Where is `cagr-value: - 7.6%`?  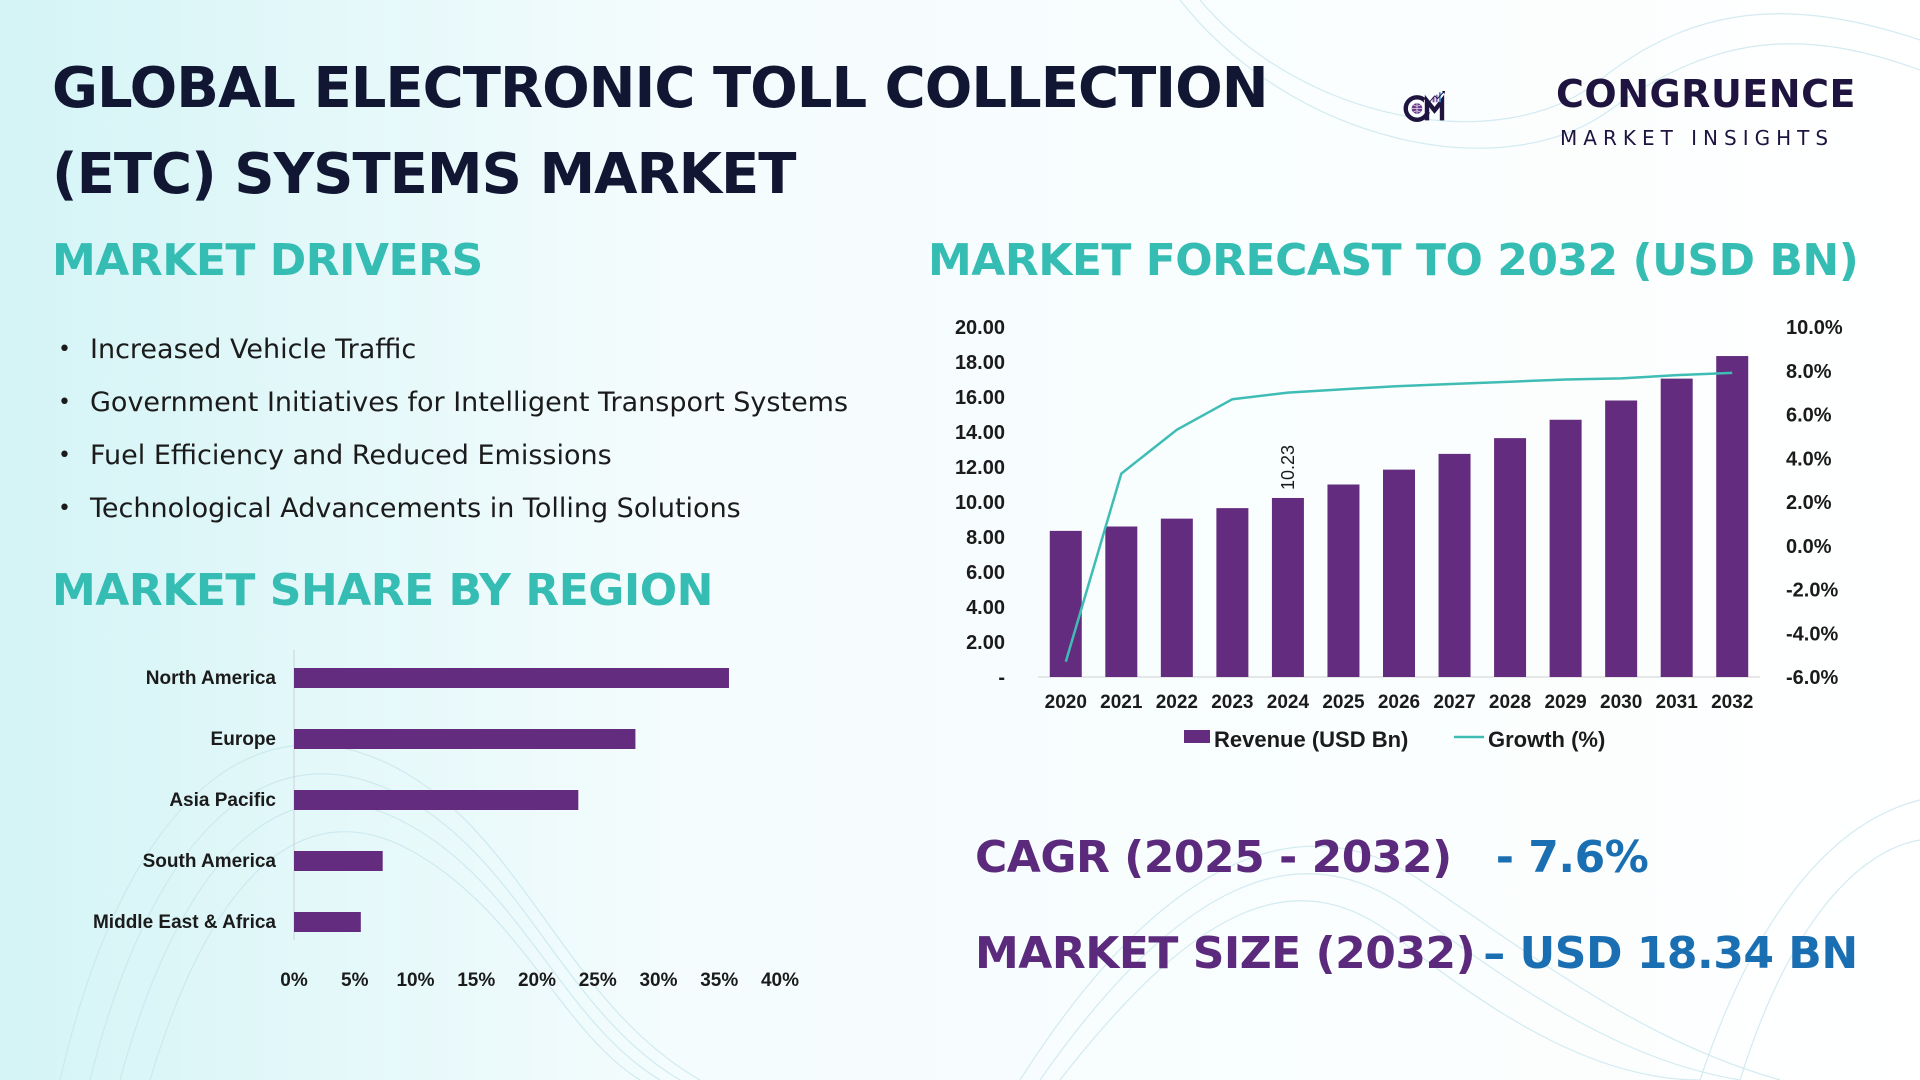
cagr-value: - 7.6% is located at coordinates (1572, 857).